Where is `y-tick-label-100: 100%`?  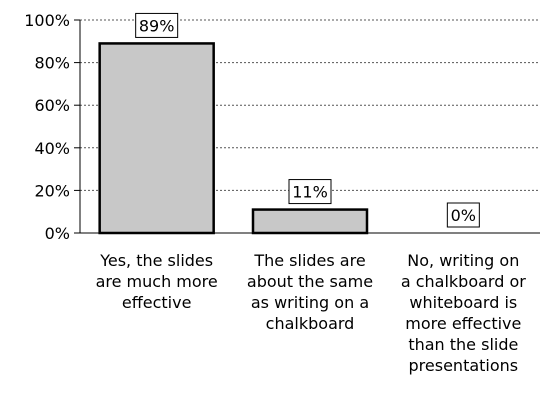 y-tick-label-100: 100% is located at coordinates (47, 20).